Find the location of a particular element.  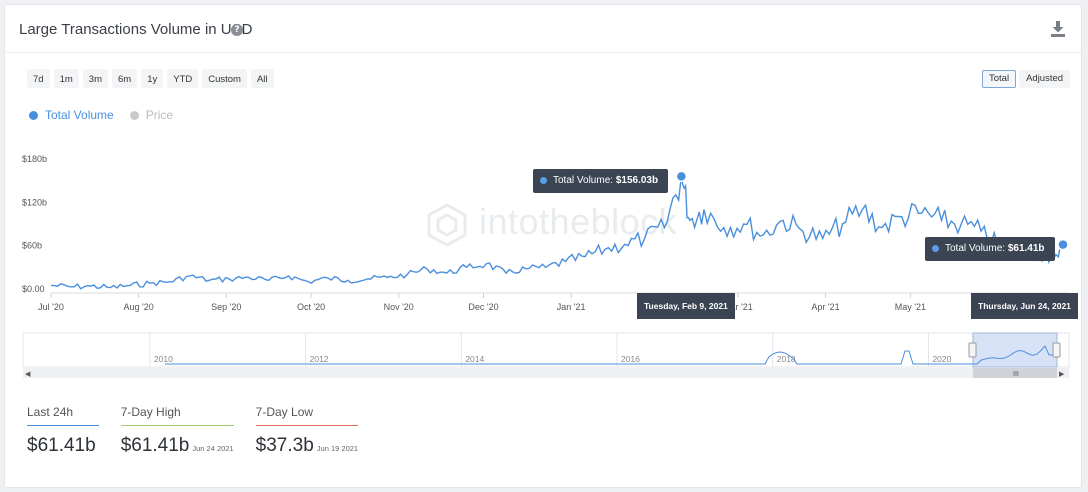

range-button-1y: 1y is located at coordinates (152, 78).